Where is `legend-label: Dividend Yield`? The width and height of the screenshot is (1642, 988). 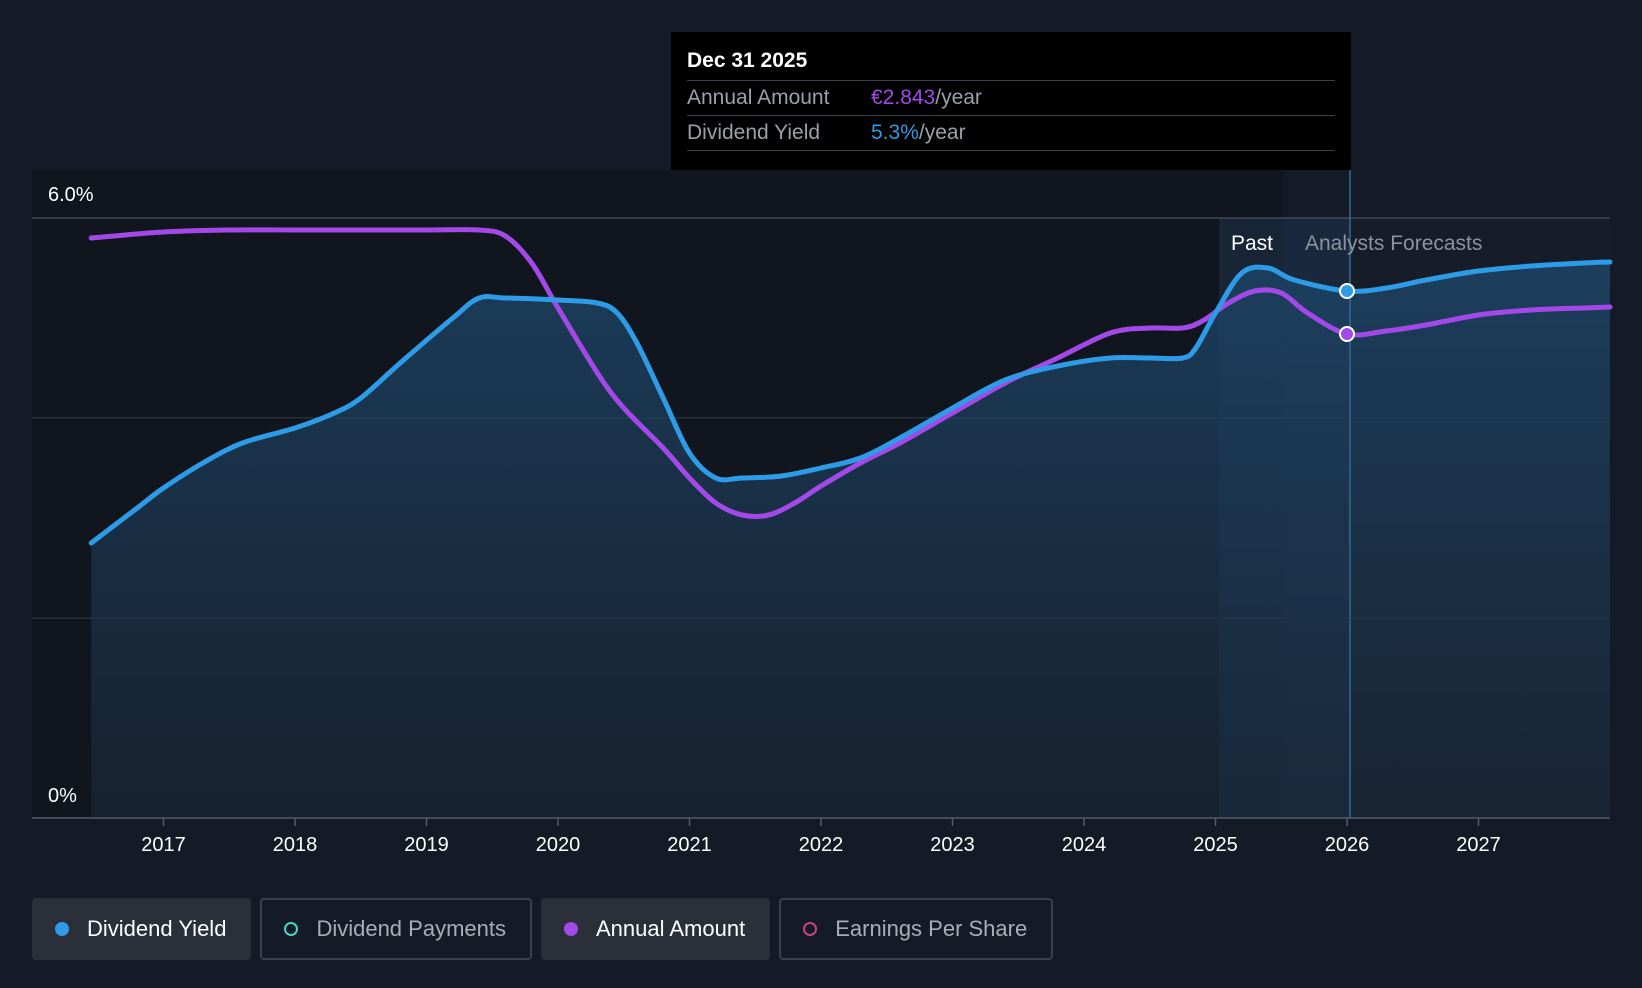 legend-label: Dividend Yield is located at coordinates (157, 928).